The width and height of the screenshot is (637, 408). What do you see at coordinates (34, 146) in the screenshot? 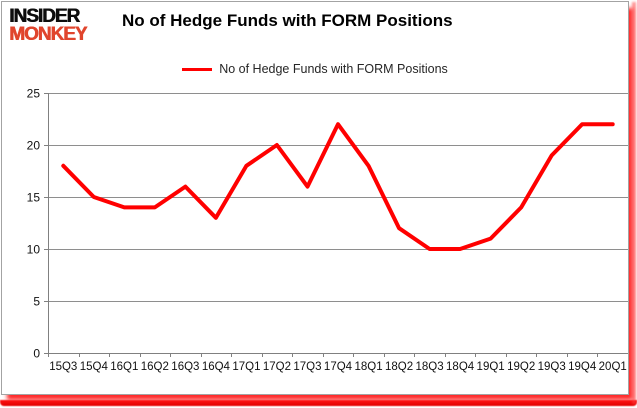
I see `y-tick-label: 20` at bounding box center [34, 146].